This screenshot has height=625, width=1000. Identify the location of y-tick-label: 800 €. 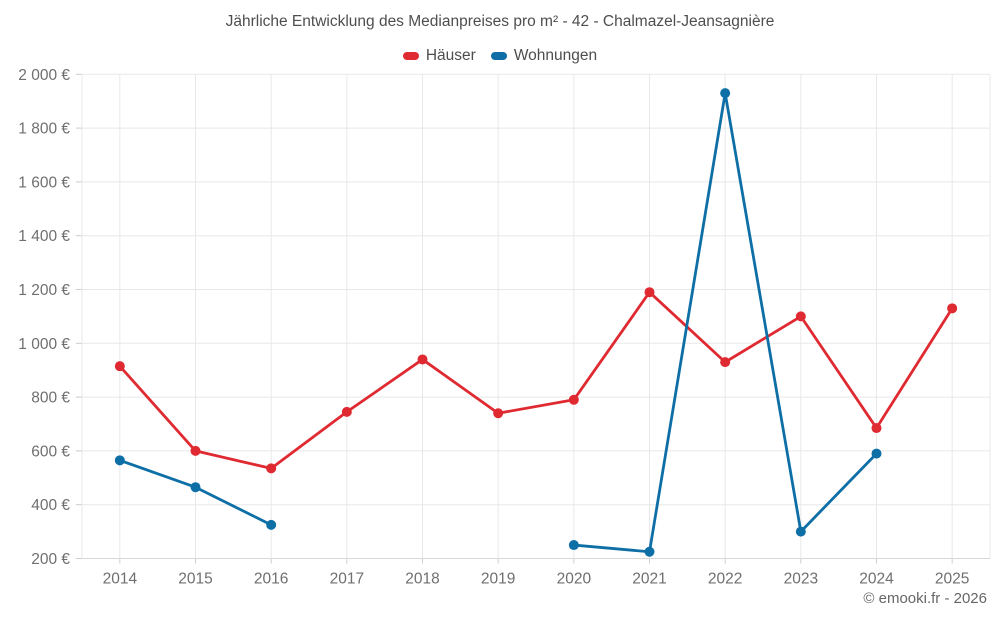
(50, 398).